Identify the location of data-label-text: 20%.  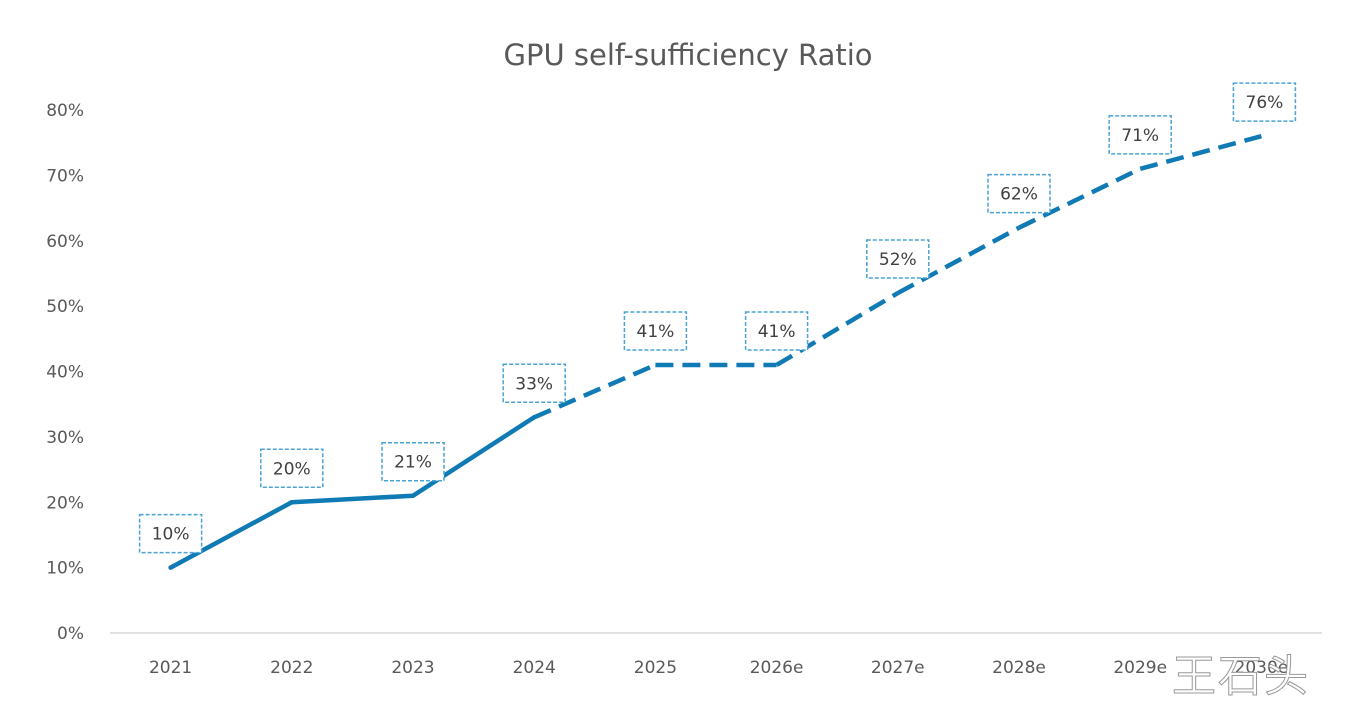
(292, 469).